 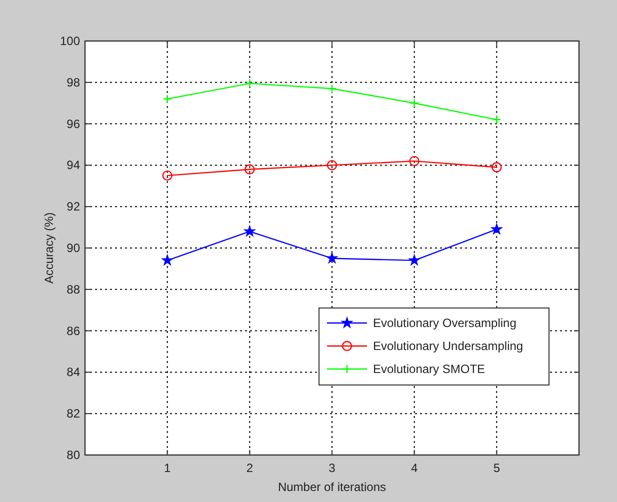 I want to click on y-tick-label: 86, so click(x=73, y=331).